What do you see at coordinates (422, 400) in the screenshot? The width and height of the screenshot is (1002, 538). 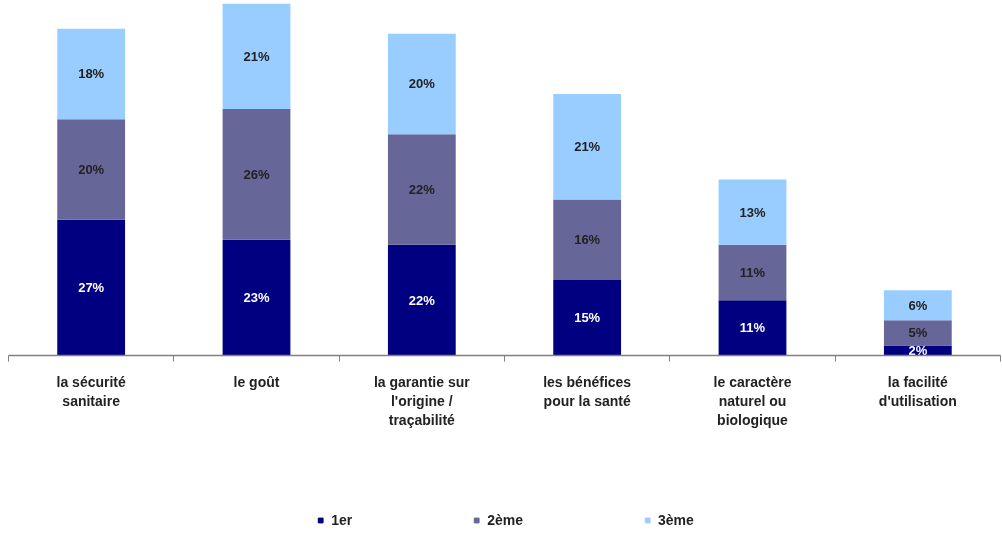 I see `x-tick-label: la garantie sur l'origine / traçabilité` at bounding box center [422, 400].